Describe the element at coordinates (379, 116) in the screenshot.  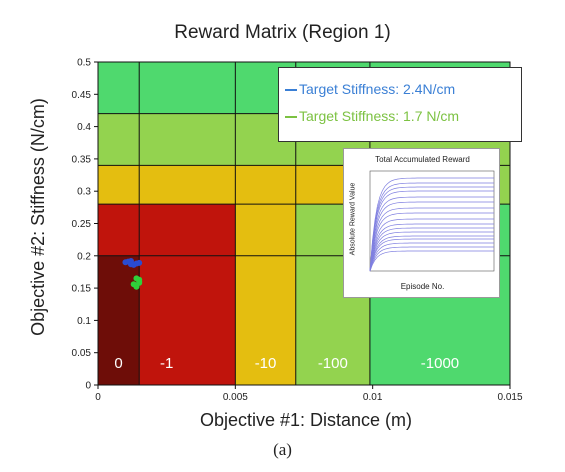
I see `legend-label: Target Stiffness: 1.7 N/cm` at that location.